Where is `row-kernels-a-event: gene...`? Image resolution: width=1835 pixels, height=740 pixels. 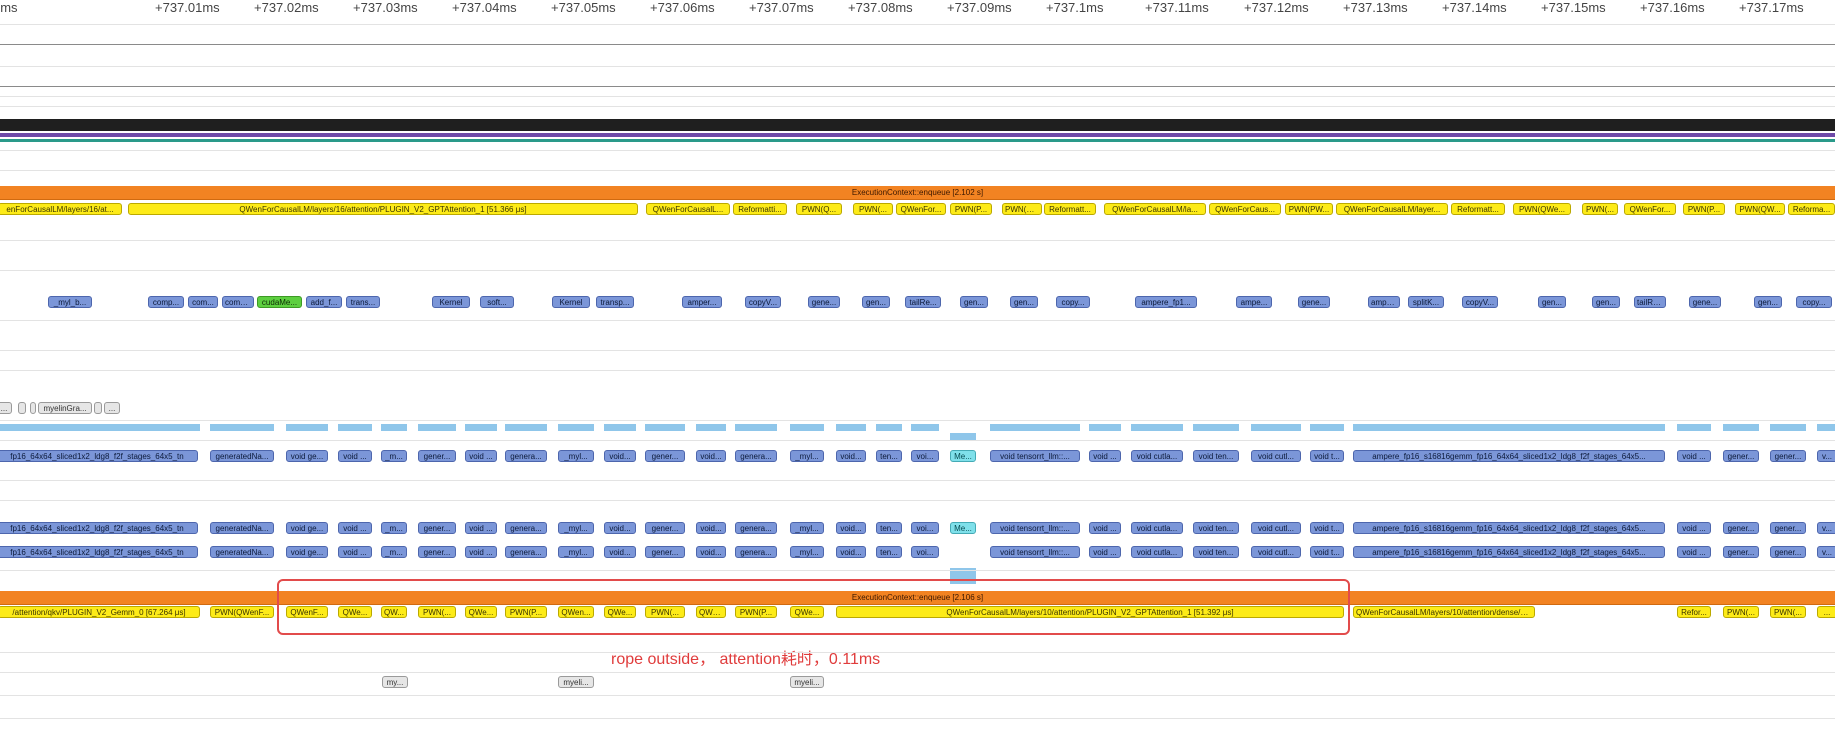
row-kernels-a-event: gene... is located at coordinates (1705, 302).